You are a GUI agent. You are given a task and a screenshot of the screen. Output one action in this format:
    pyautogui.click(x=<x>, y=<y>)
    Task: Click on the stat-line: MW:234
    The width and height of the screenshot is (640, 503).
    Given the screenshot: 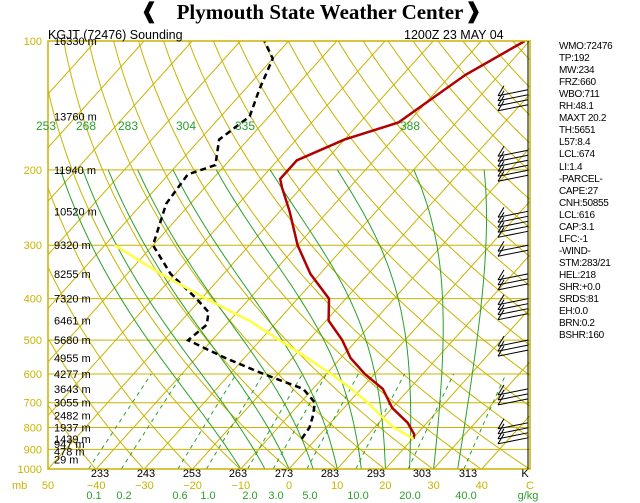 What is the action you would take?
    pyautogui.click(x=577, y=71)
    